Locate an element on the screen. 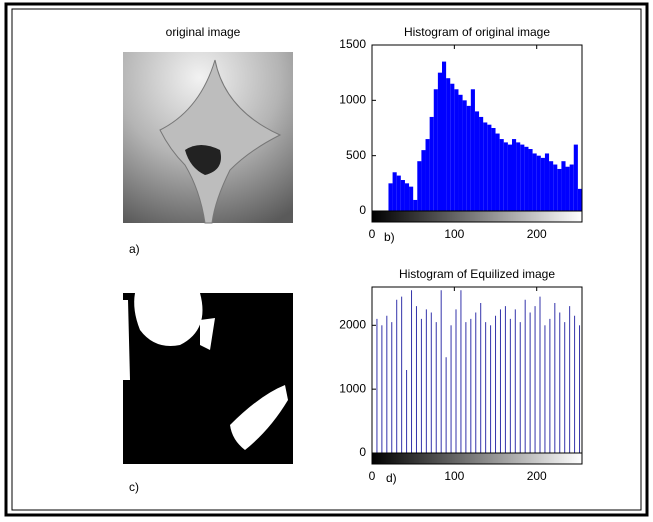 This screenshot has width=653, height=522. panel-label: c) is located at coordinates (134, 487).